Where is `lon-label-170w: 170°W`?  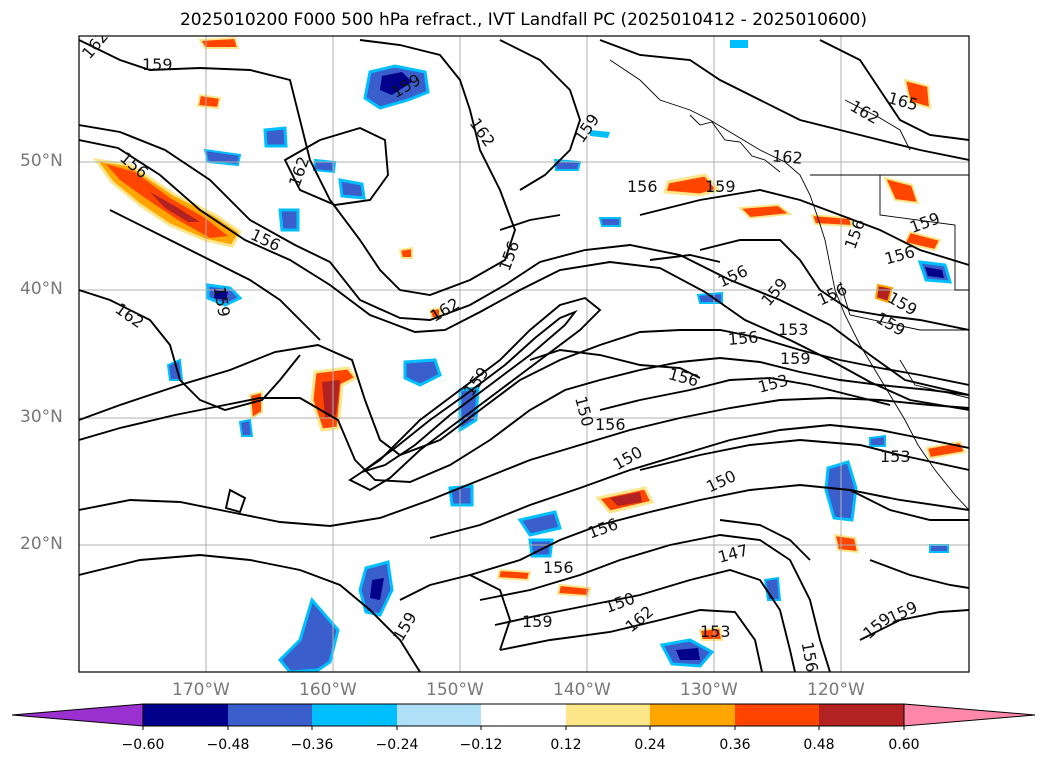 lon-label-170w: 170°W is located at coordinates (201, 690).